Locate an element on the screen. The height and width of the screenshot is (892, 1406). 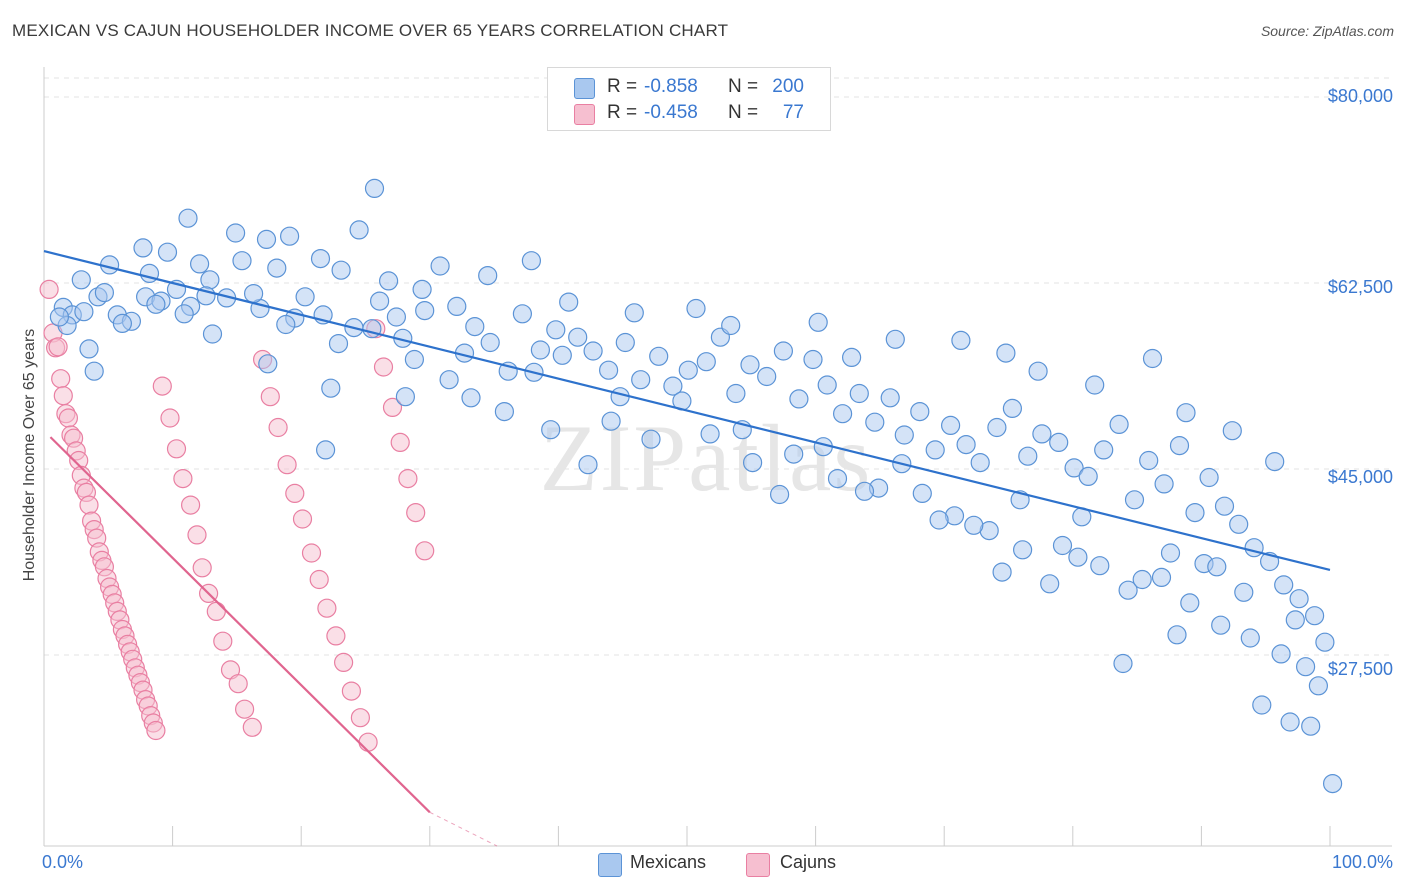
y-tick-label: $62,500 is located at coordinates (1360, 287).